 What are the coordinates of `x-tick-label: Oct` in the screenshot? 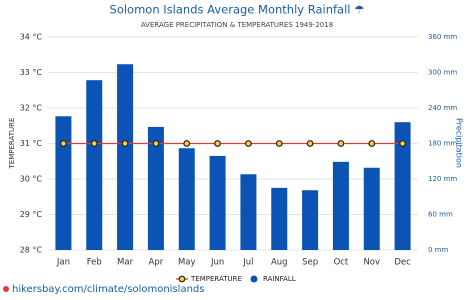 It's located at (341, 263).